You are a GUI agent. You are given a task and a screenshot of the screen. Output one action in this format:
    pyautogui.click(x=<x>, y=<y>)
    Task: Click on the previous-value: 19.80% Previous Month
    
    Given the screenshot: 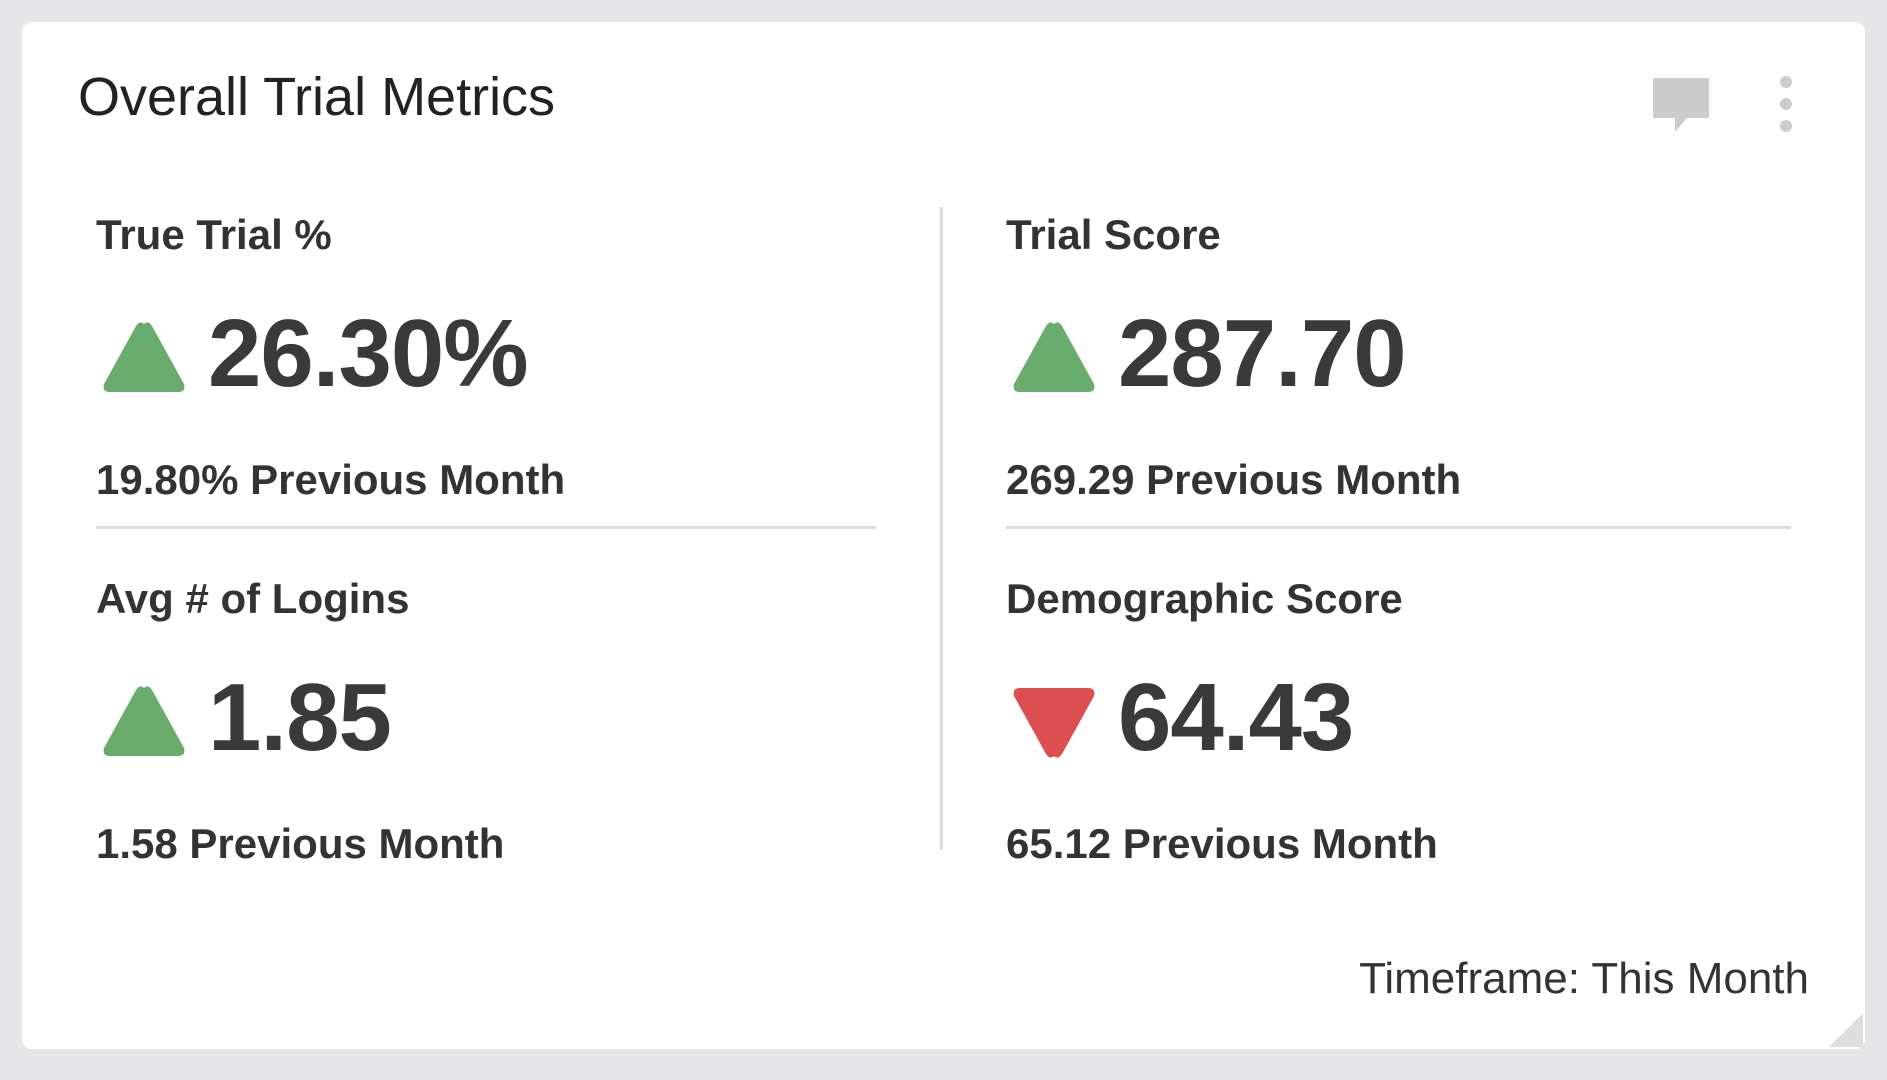 What is the action you would take?
    pyautogui.click(x=331, y=479)
    